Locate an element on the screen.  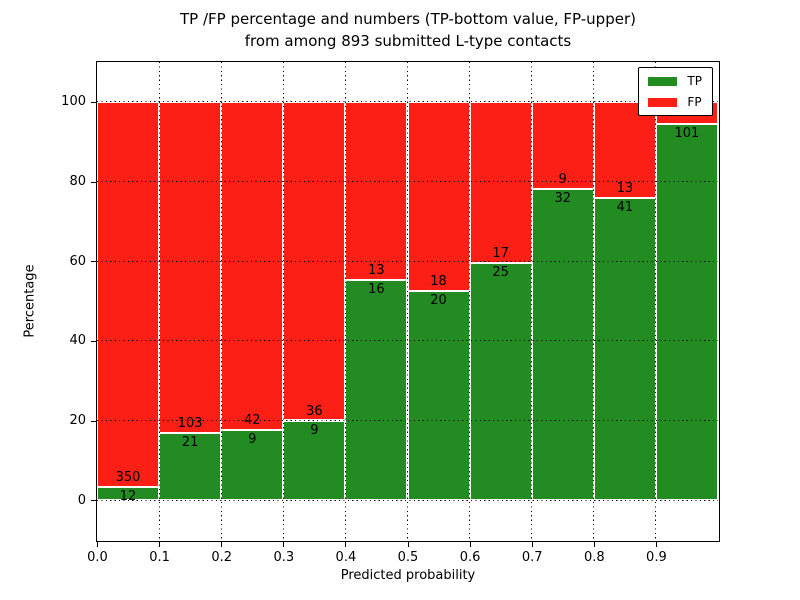
x-tick-label: 0.6 is located at coordinates (470, 557).